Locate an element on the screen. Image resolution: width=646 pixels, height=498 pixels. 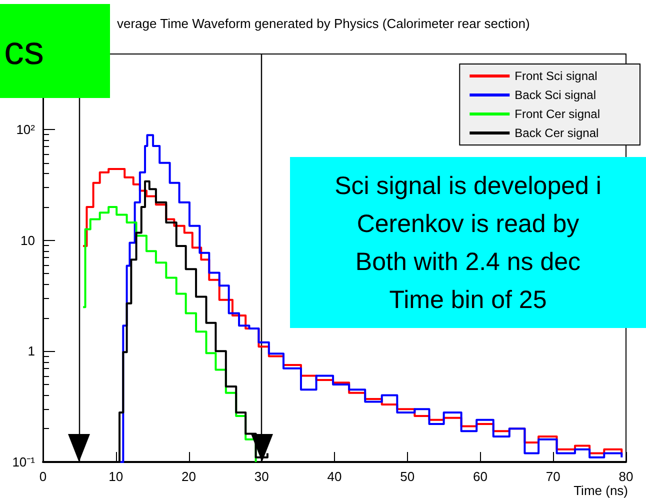
x-tick-label: 50 is located at coordinates (407, 476).